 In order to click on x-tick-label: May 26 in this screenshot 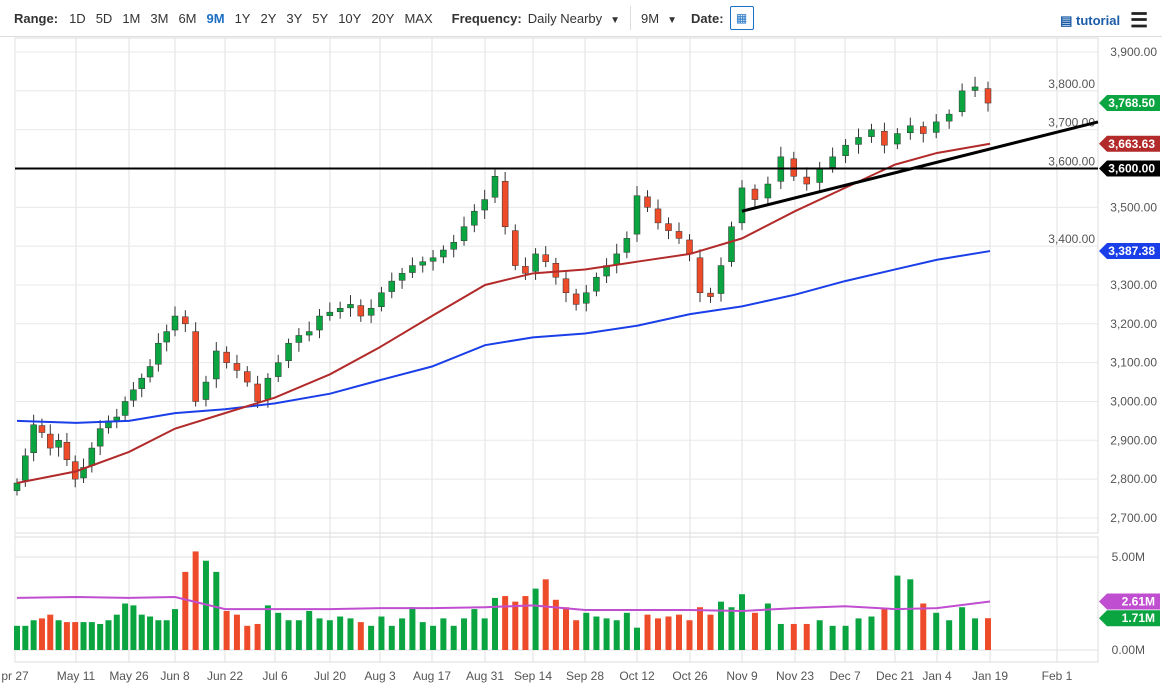, I will do `click(129, 676)`.